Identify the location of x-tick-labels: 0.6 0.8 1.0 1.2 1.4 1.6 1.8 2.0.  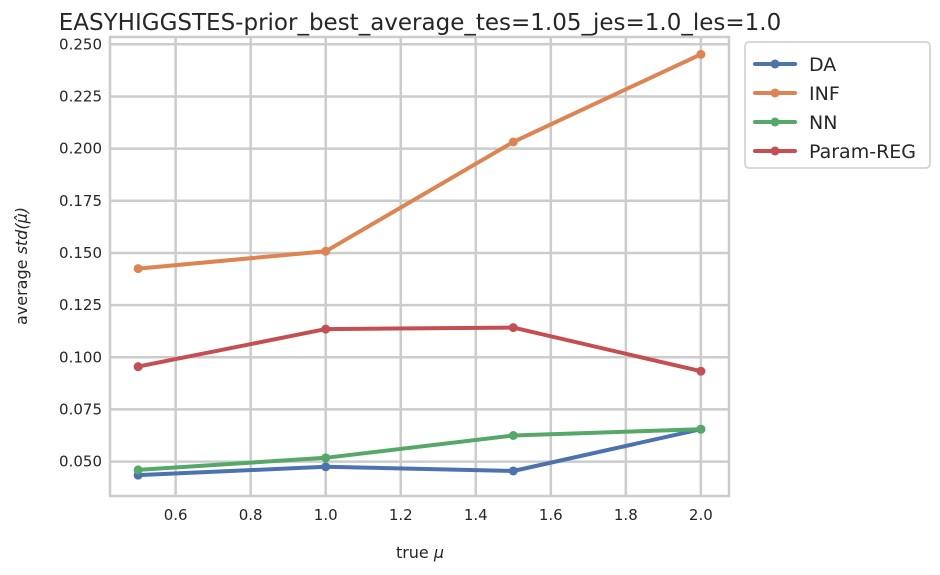
(438, 515).